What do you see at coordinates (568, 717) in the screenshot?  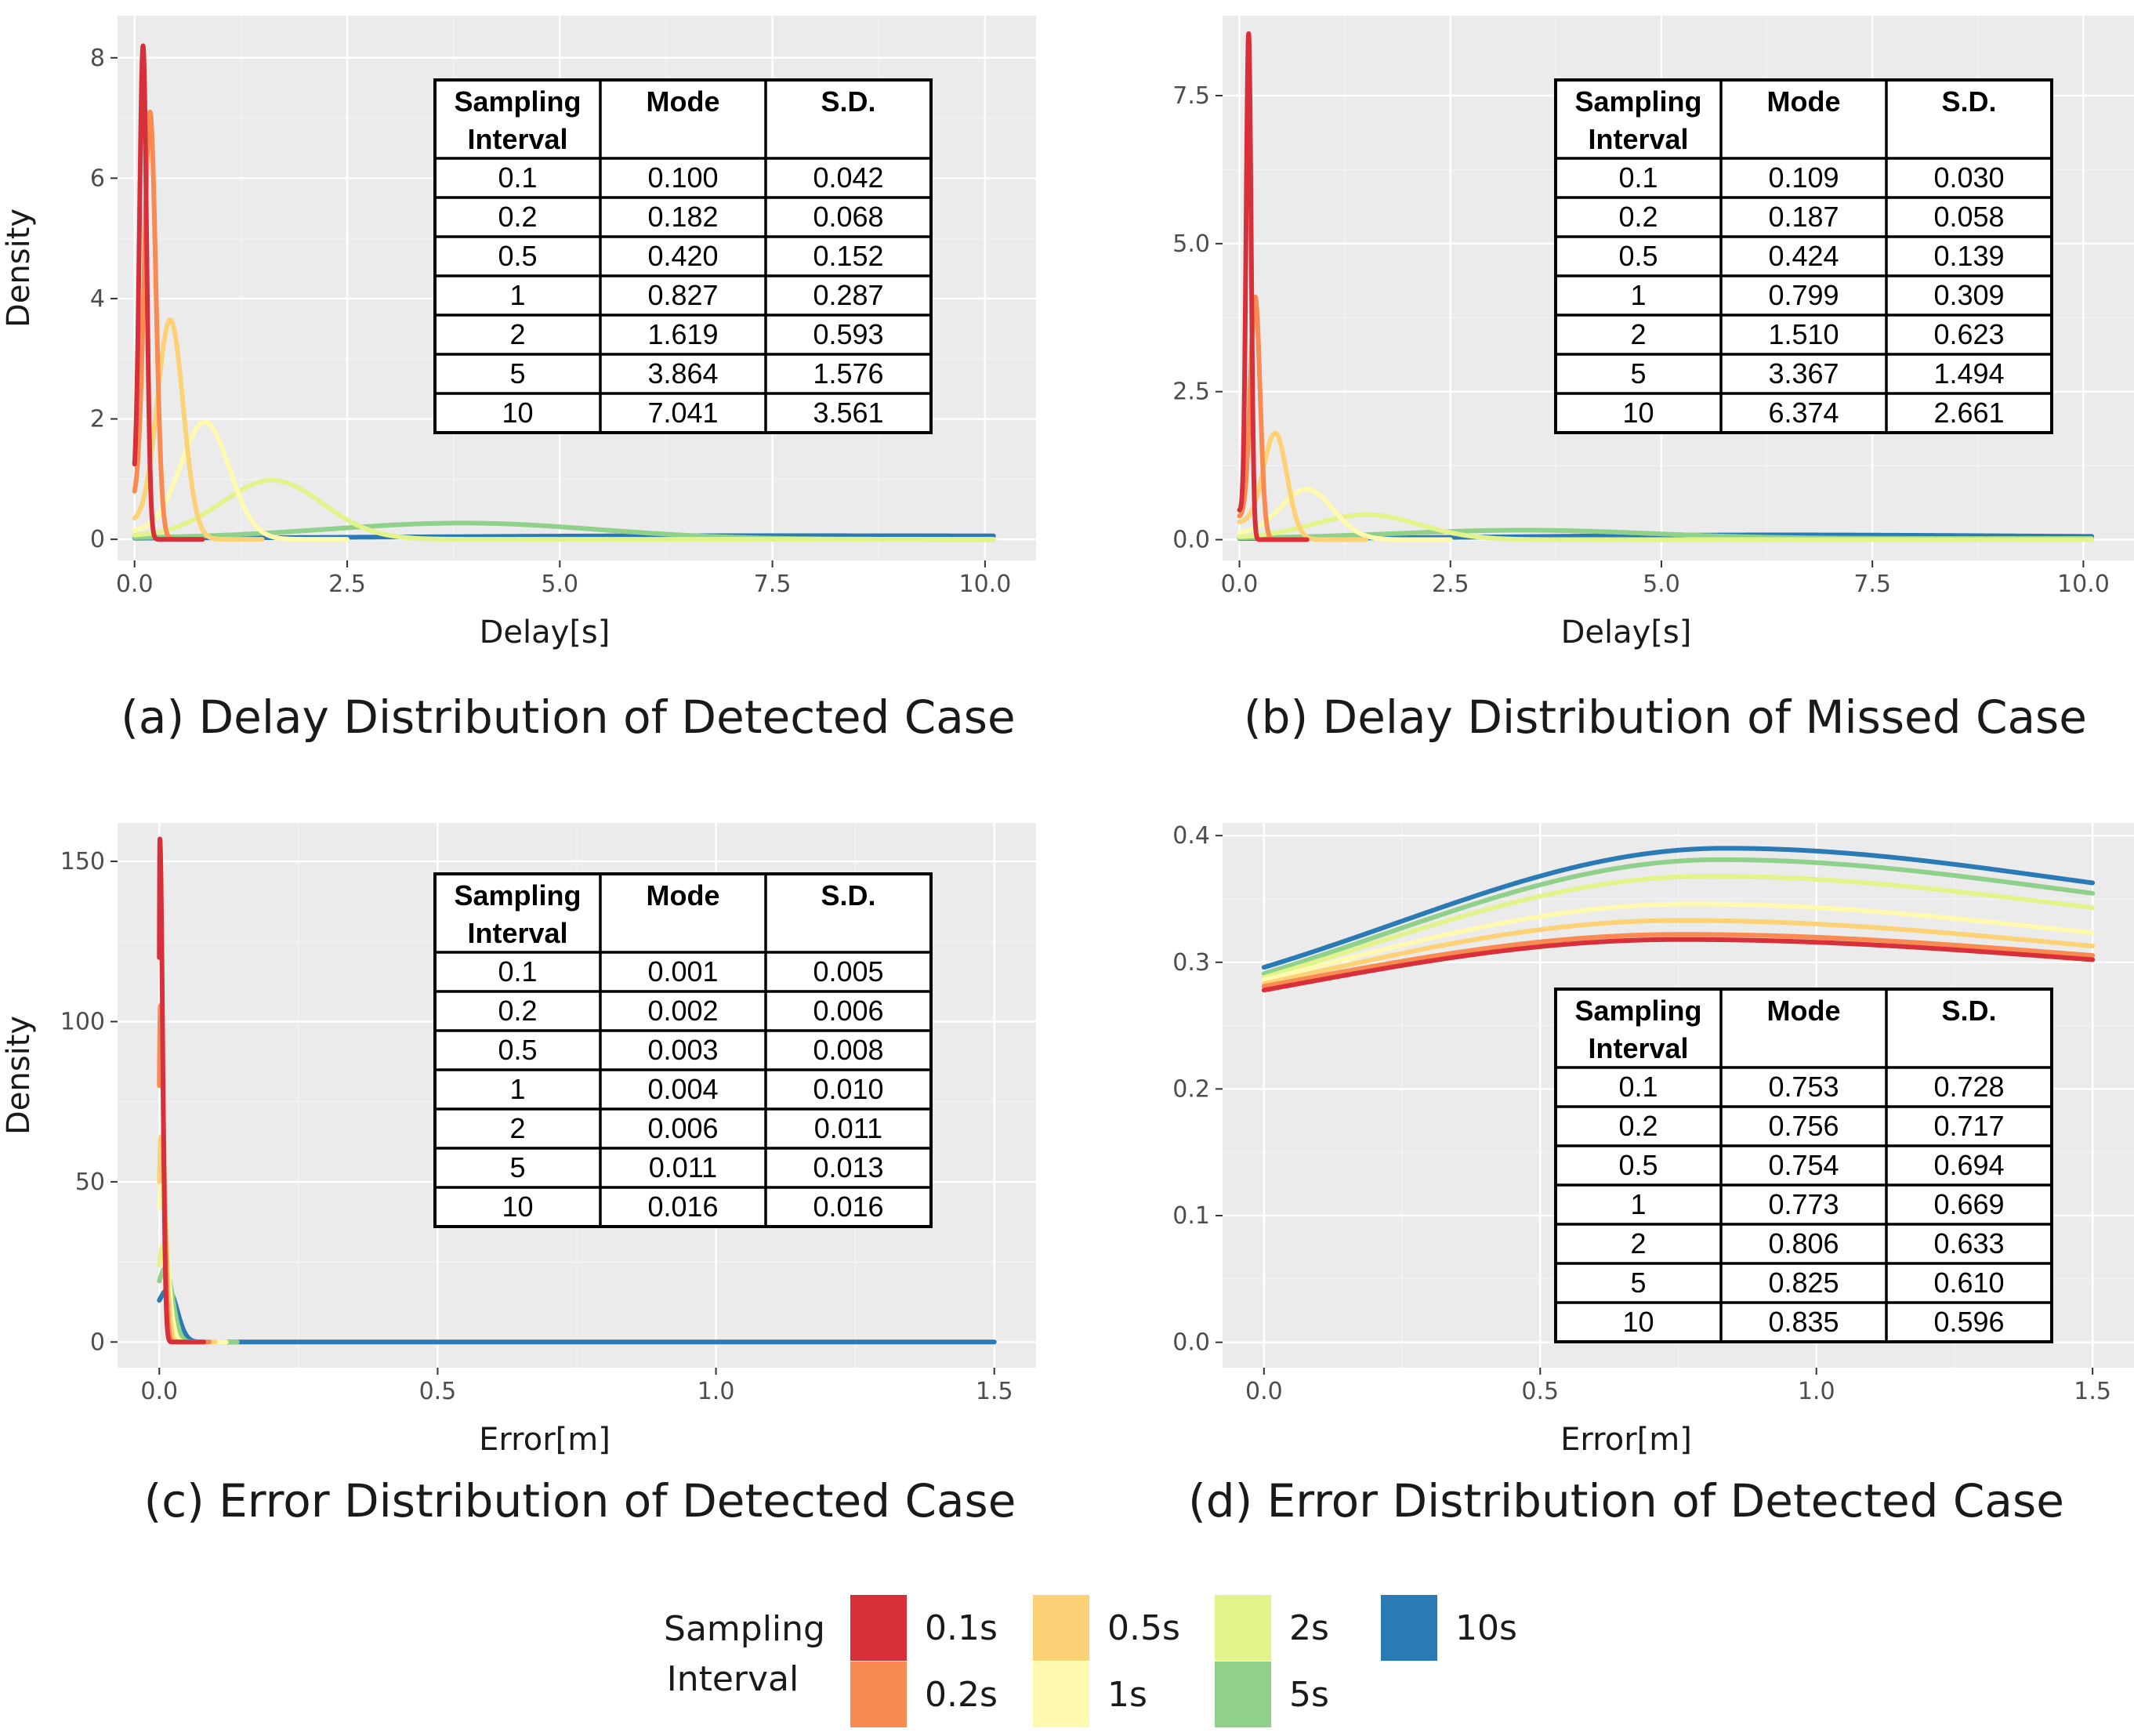 I see `panel-caption: (a) Delay Distribution of Detected Case` at bounding box center [568, 717].